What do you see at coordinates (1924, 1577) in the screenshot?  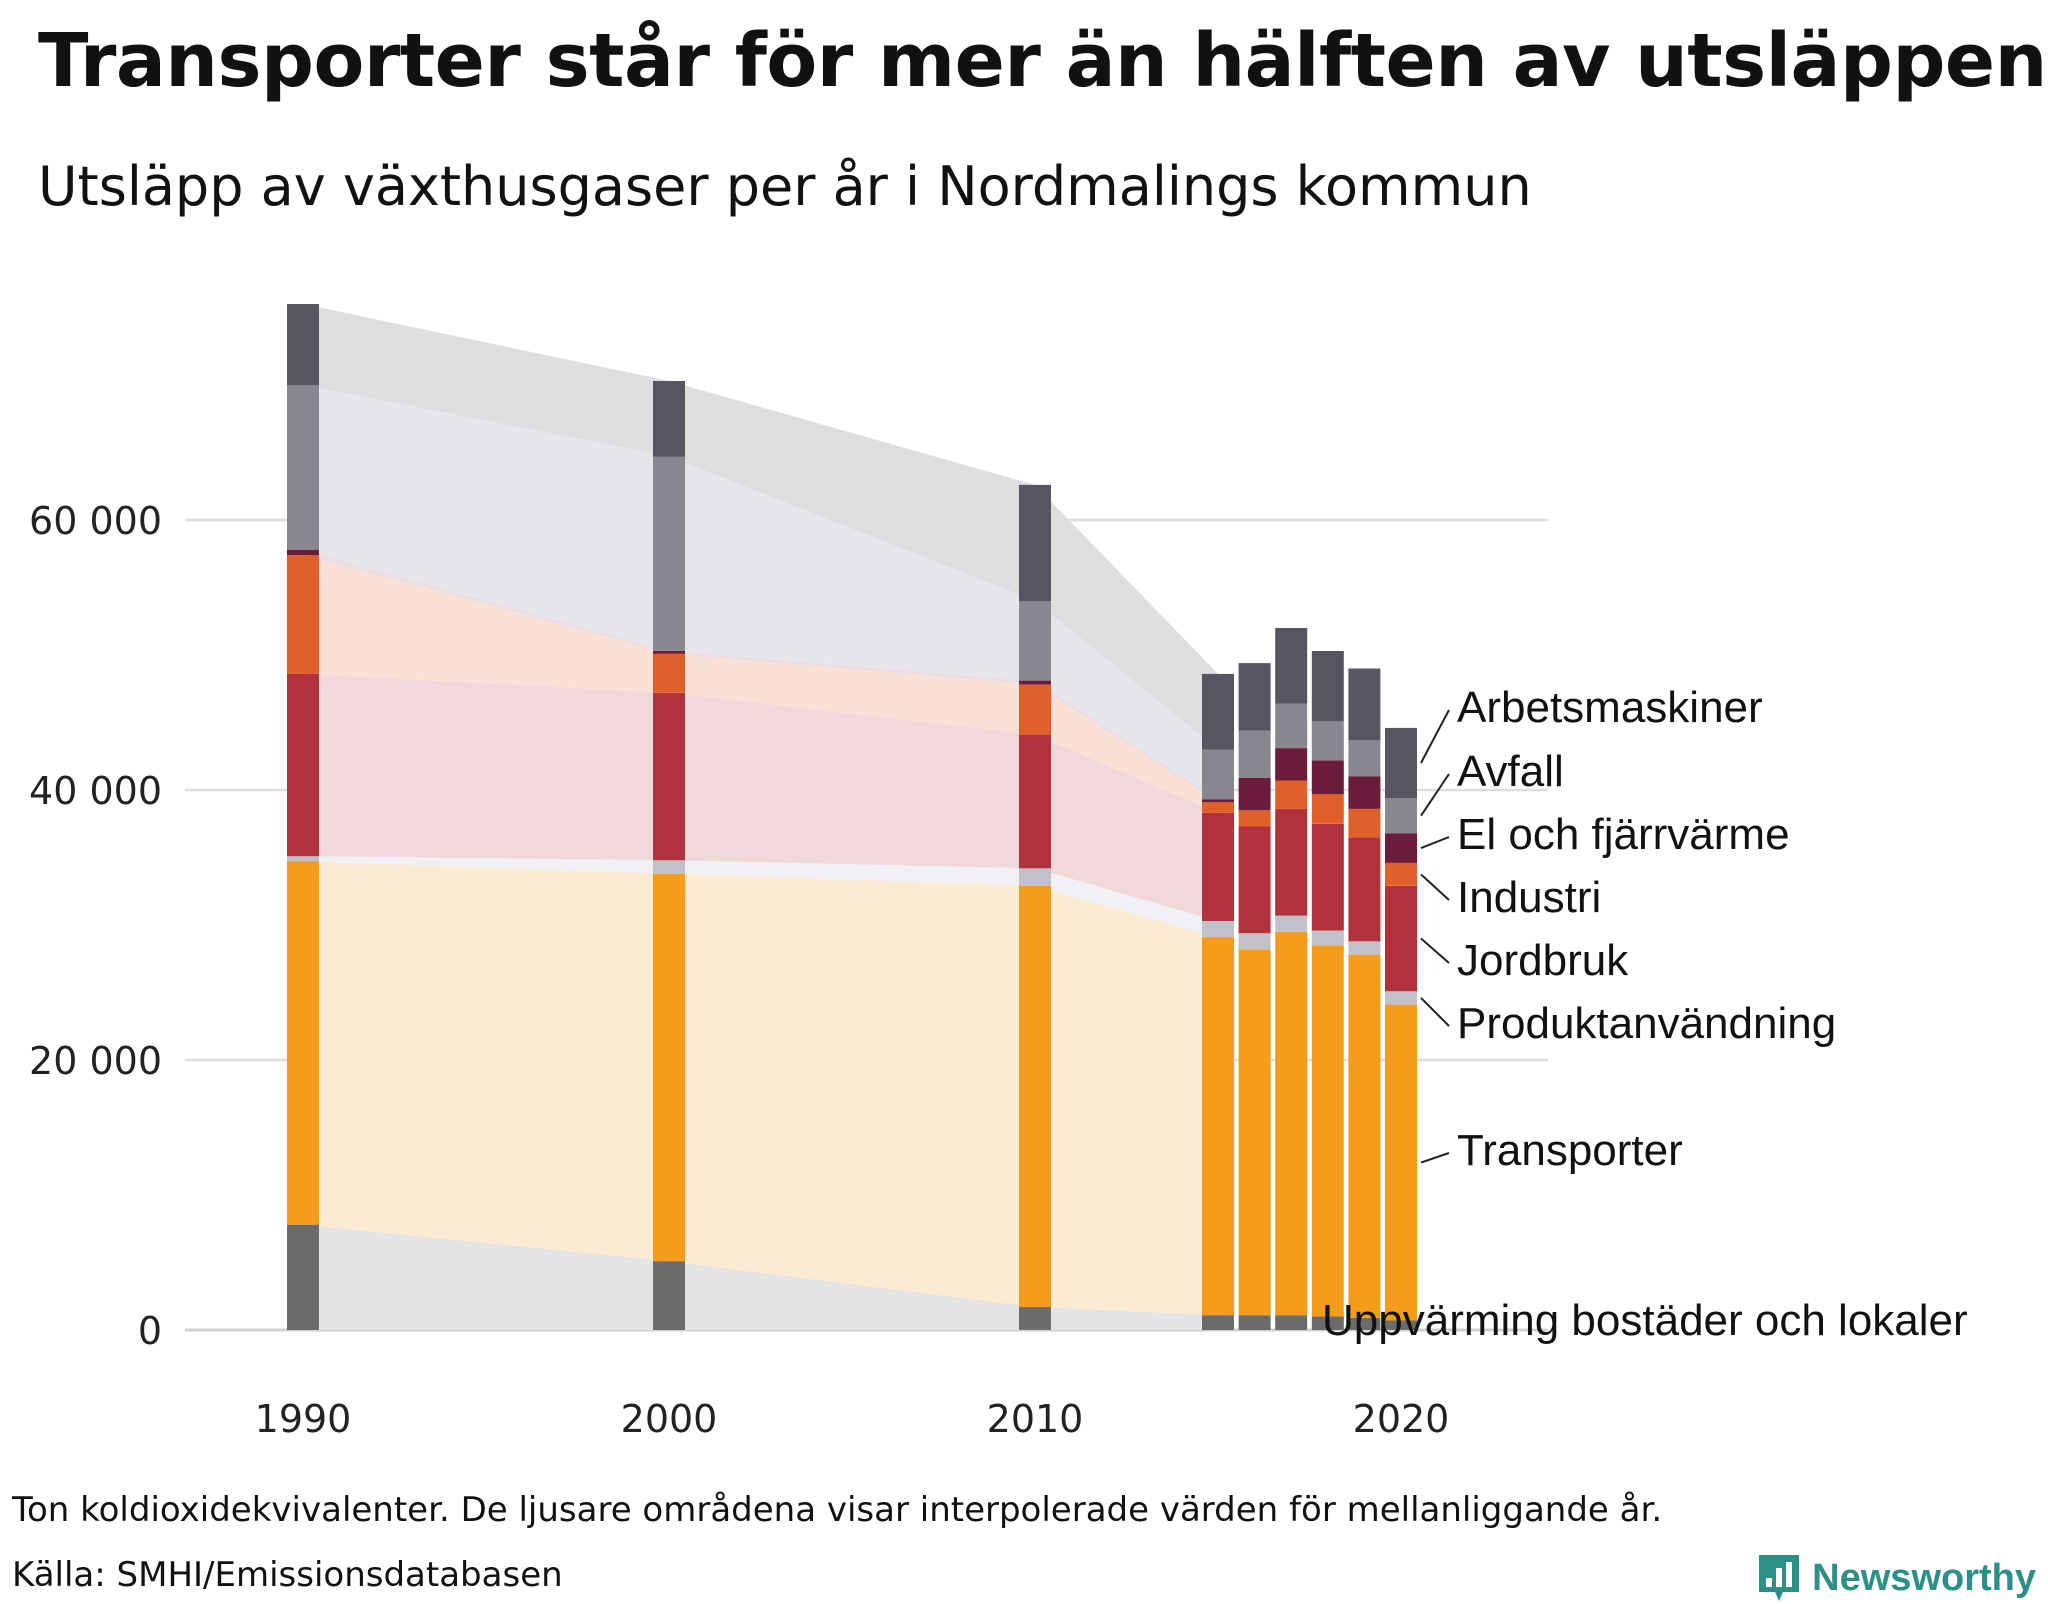 I see `brand-name: Newsworthy` at bounding box center [1924, 1577].